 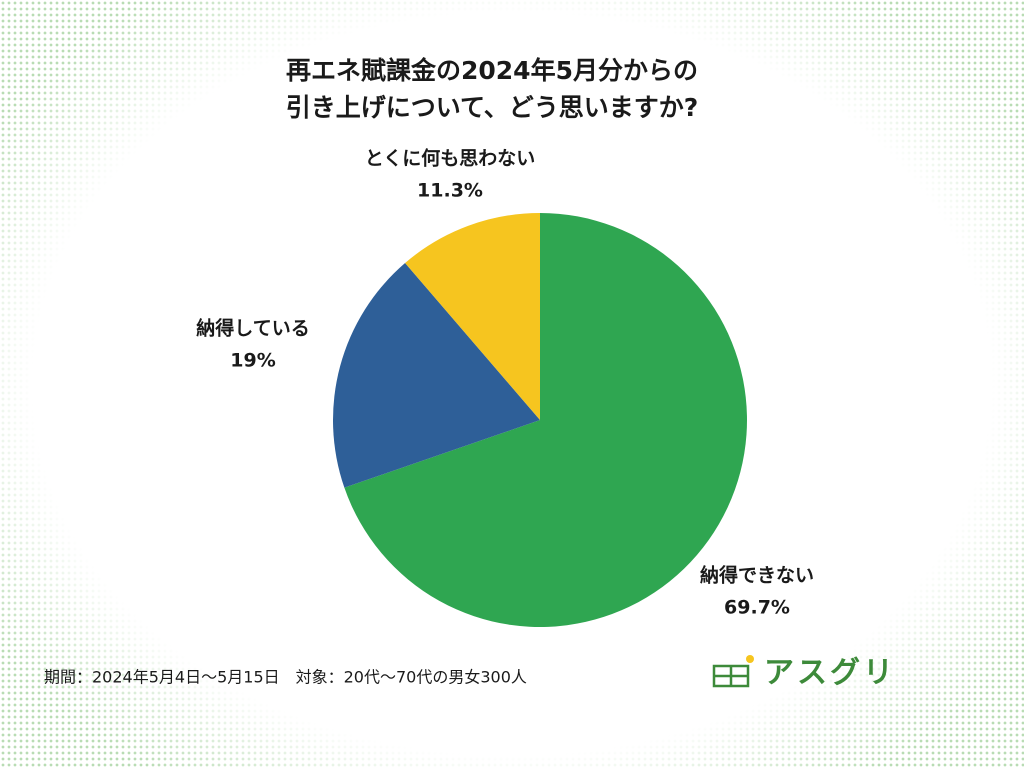 I want to click on value-label: 69.7%, so click(x=757, y=608).